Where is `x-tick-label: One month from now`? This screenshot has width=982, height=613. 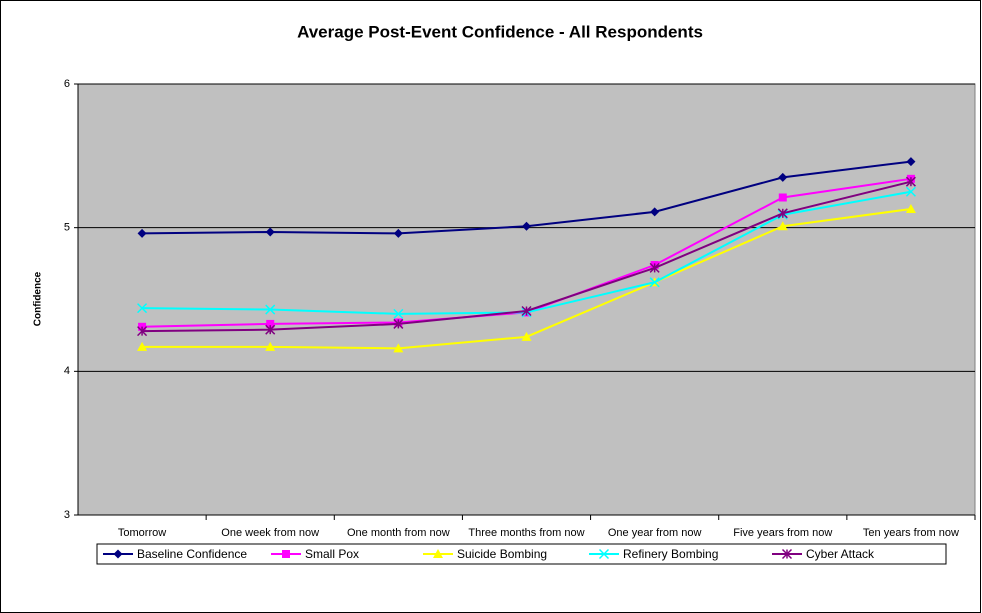 x-tick-label: One month from now is located at coordinates (398, 533).